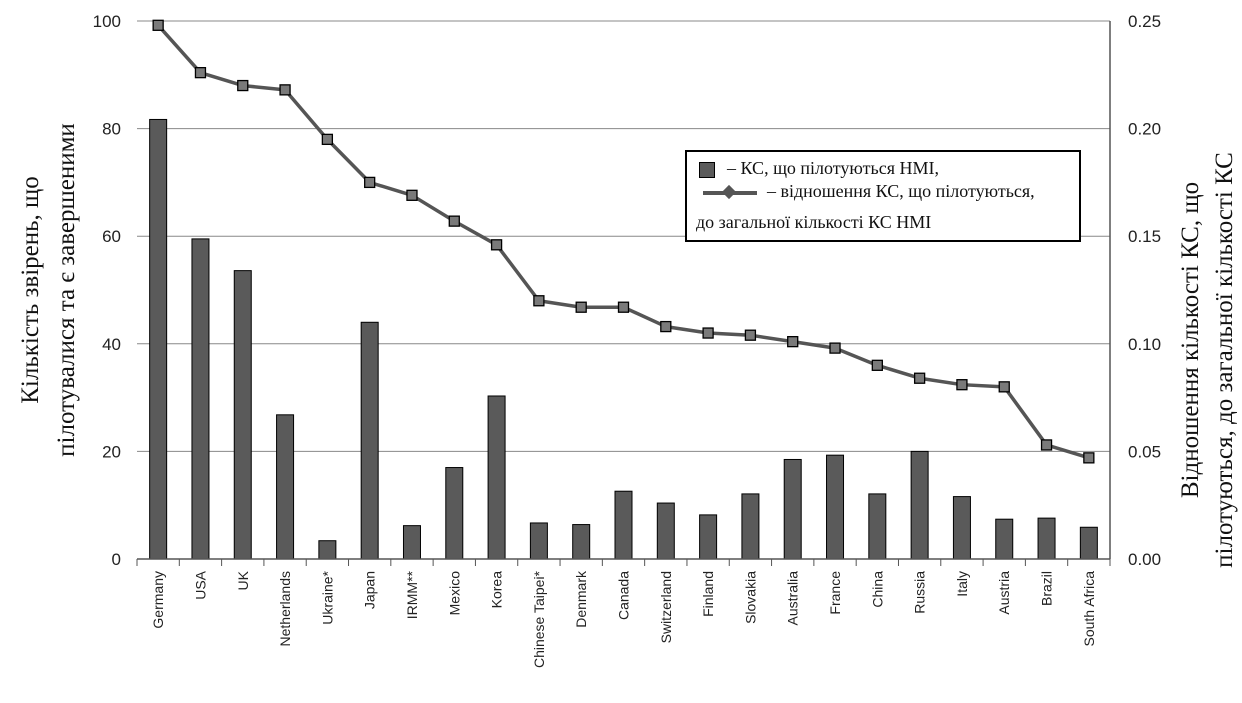 The height and width of the screenshot is (703, 1242). What do you see at coordinates (107, 290) in the screenshot?
I see `left-axis-ticks: 0 20 40 60 80 100` at bounding box center [107, 290].